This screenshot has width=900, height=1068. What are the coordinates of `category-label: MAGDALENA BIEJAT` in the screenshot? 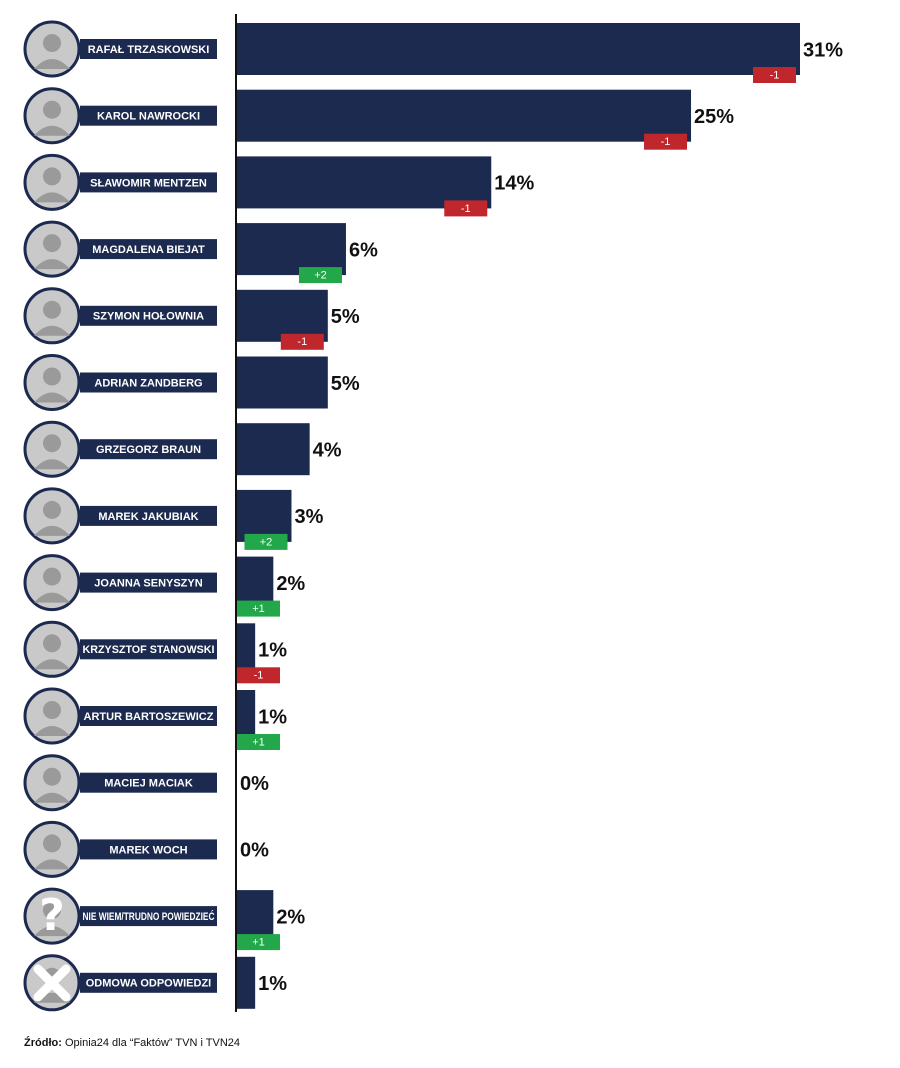 It's located at (148, 250).